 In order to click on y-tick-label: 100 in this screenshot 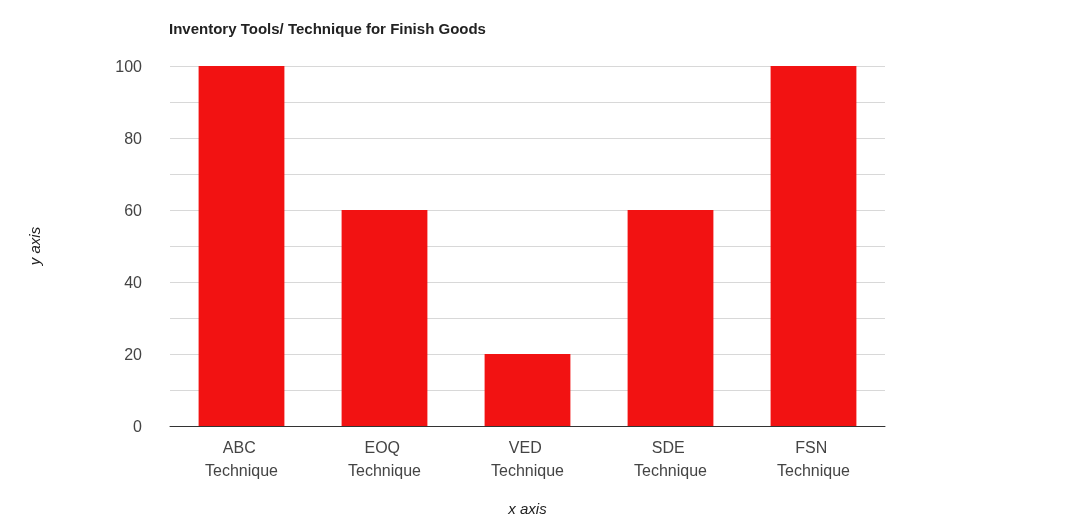, I will do `click(129, 66)`.